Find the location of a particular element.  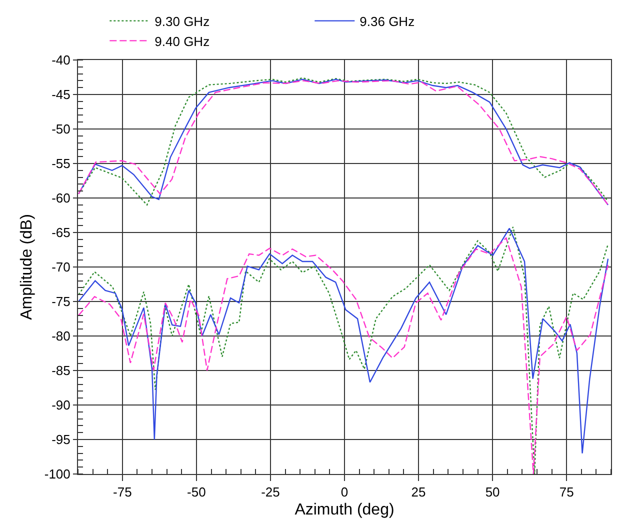

y-tick-label: -85 is located at coordinates (61, 370).